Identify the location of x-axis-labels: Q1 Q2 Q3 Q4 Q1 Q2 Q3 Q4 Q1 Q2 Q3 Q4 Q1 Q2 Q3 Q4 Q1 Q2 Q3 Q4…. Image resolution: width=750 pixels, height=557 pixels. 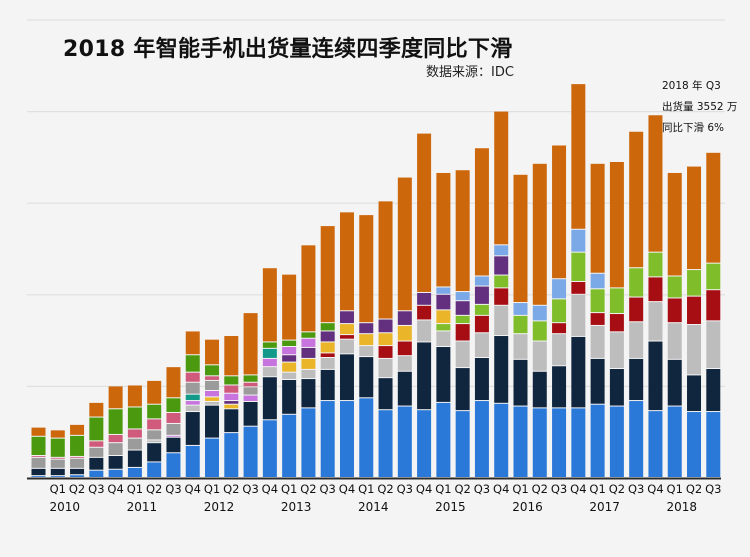
(386, 498).